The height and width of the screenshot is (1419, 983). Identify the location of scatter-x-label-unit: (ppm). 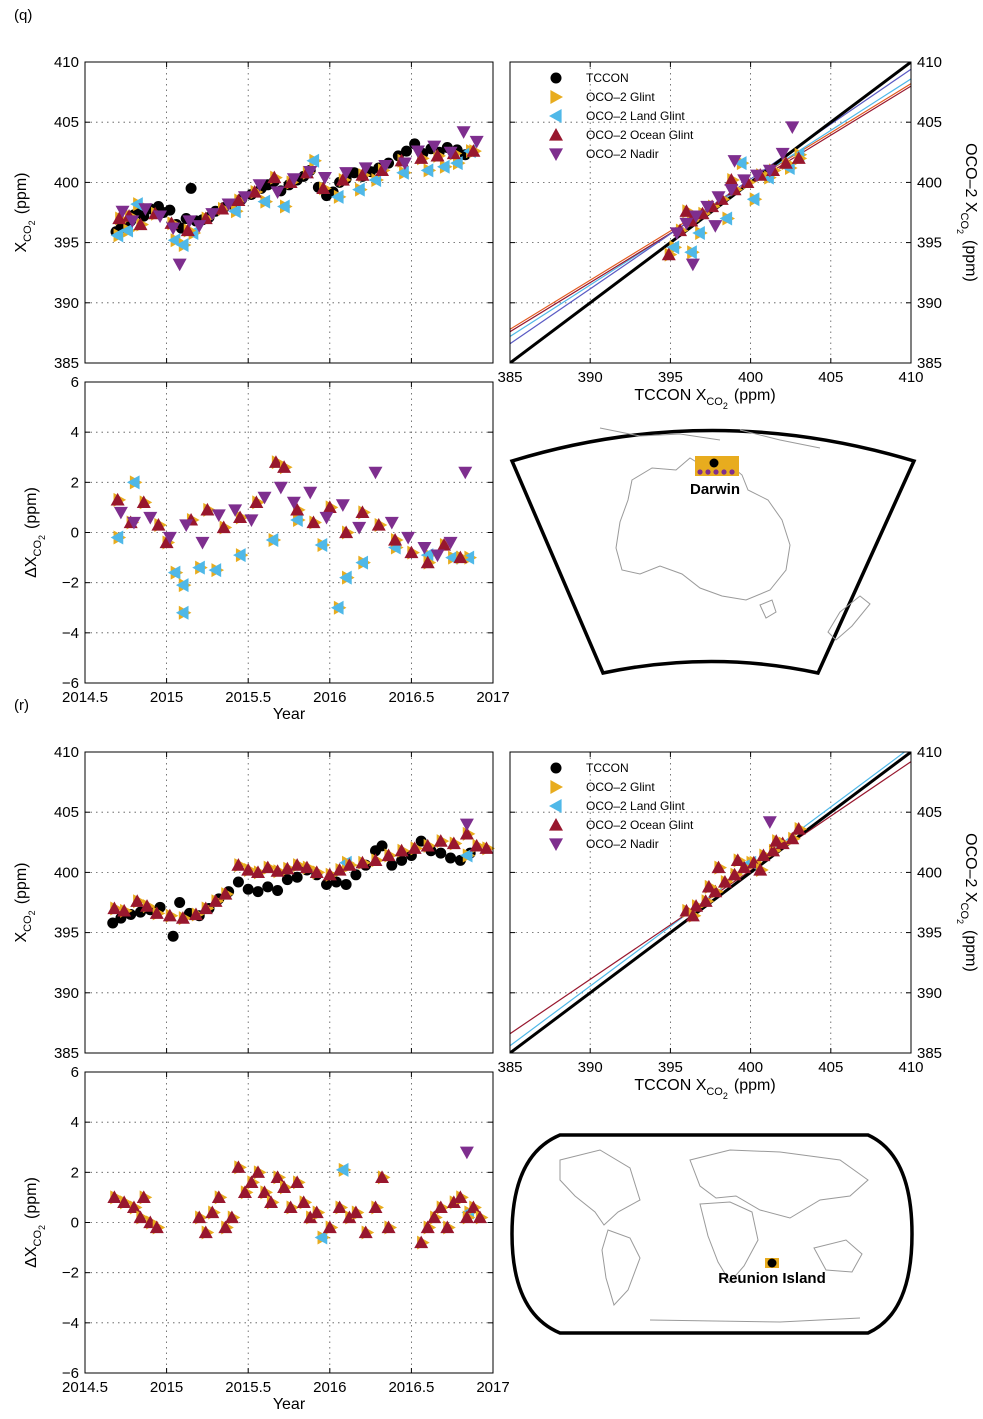
(755, 1085).